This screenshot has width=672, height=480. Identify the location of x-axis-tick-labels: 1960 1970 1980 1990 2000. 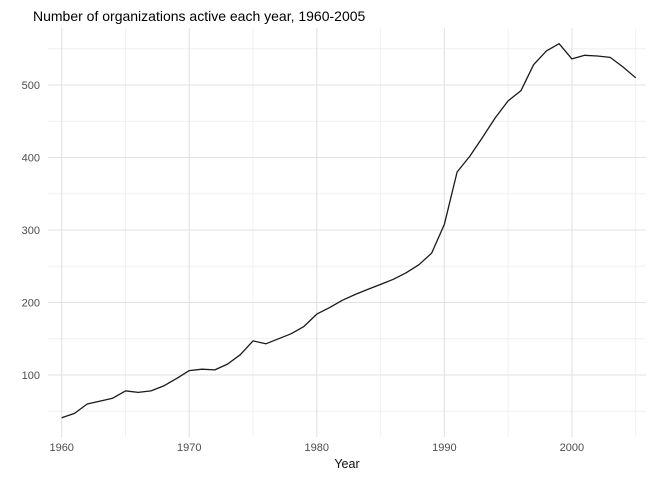
(316, 448).